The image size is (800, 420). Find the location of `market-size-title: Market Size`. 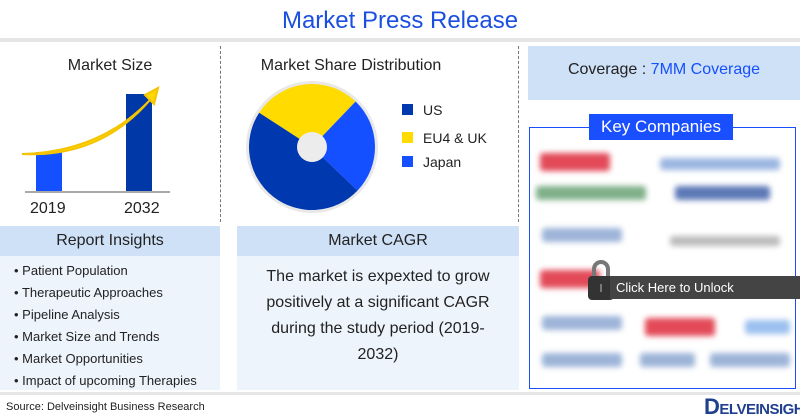

market-size-title: Market Size is located at coordinates (110, 65).